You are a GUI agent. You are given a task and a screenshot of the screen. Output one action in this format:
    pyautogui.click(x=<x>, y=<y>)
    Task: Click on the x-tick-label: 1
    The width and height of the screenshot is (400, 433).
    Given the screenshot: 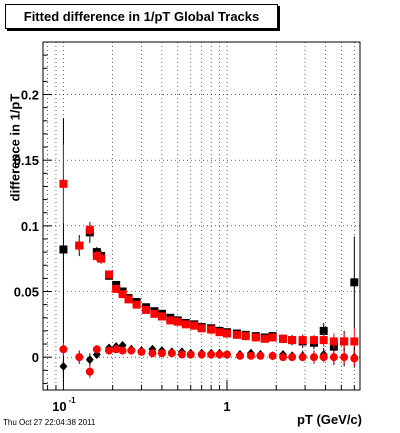 What is the action you would take?
    pyautogui.click(x=226, y=406)
    